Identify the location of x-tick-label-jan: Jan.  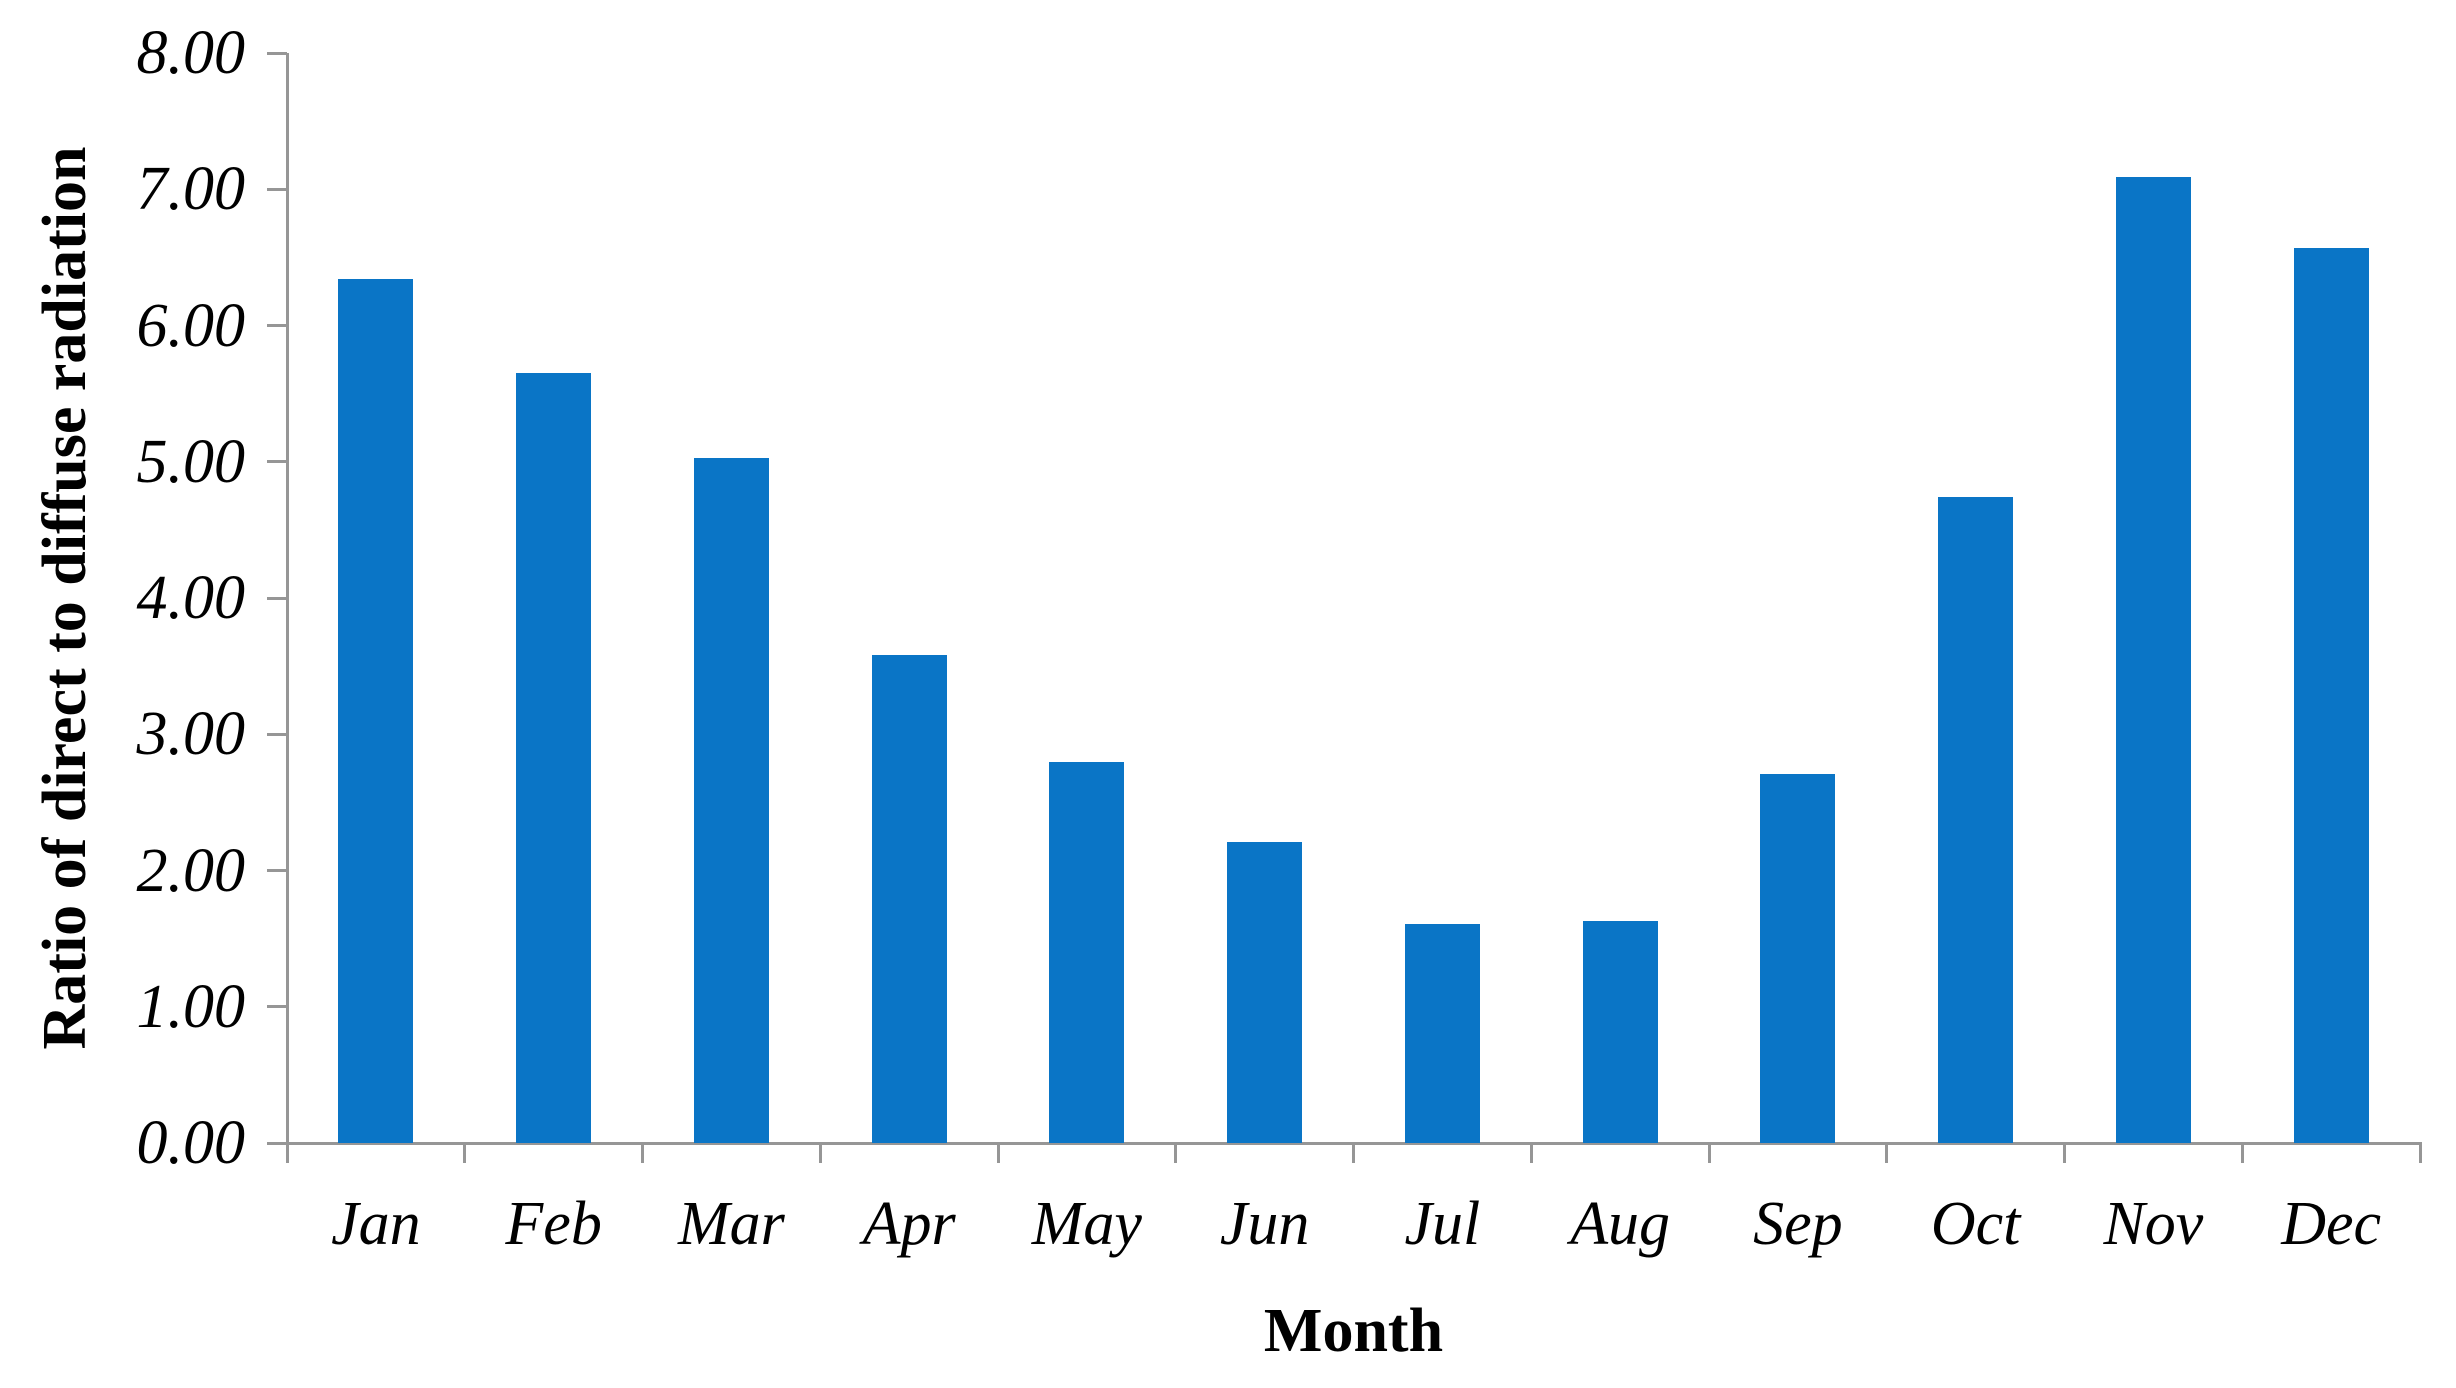
(376, 1224).